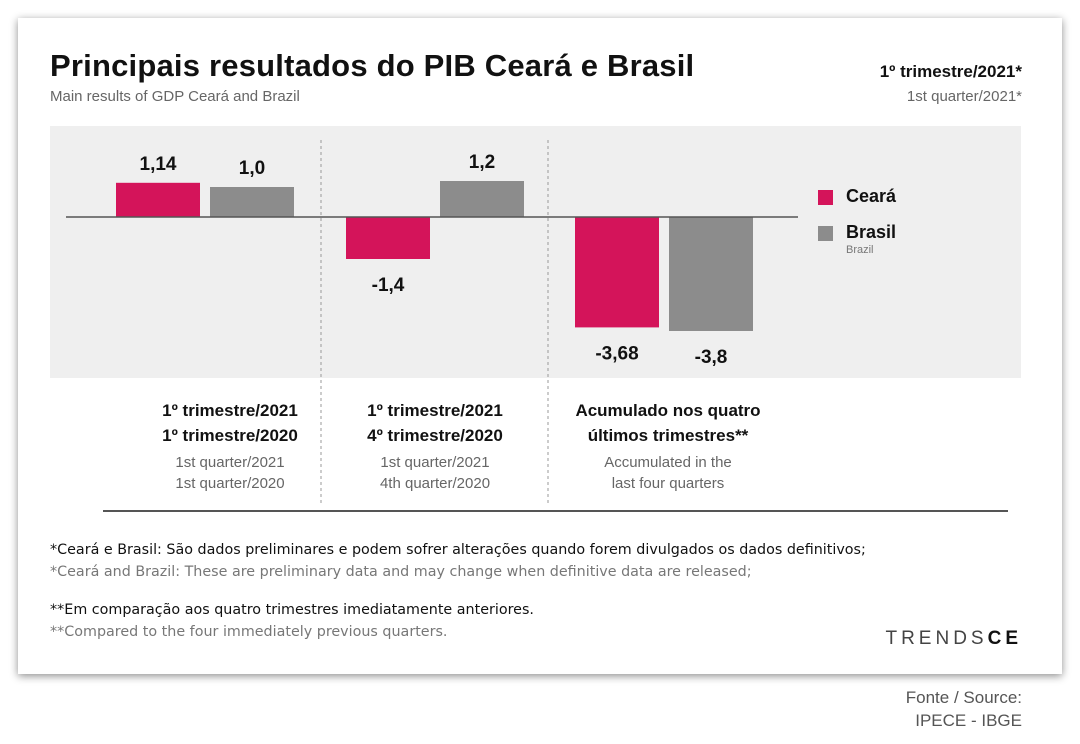  Describe the element at coordinates (668, 483) in the screenshot. I see `category-label-en: last four quarters` at that location.